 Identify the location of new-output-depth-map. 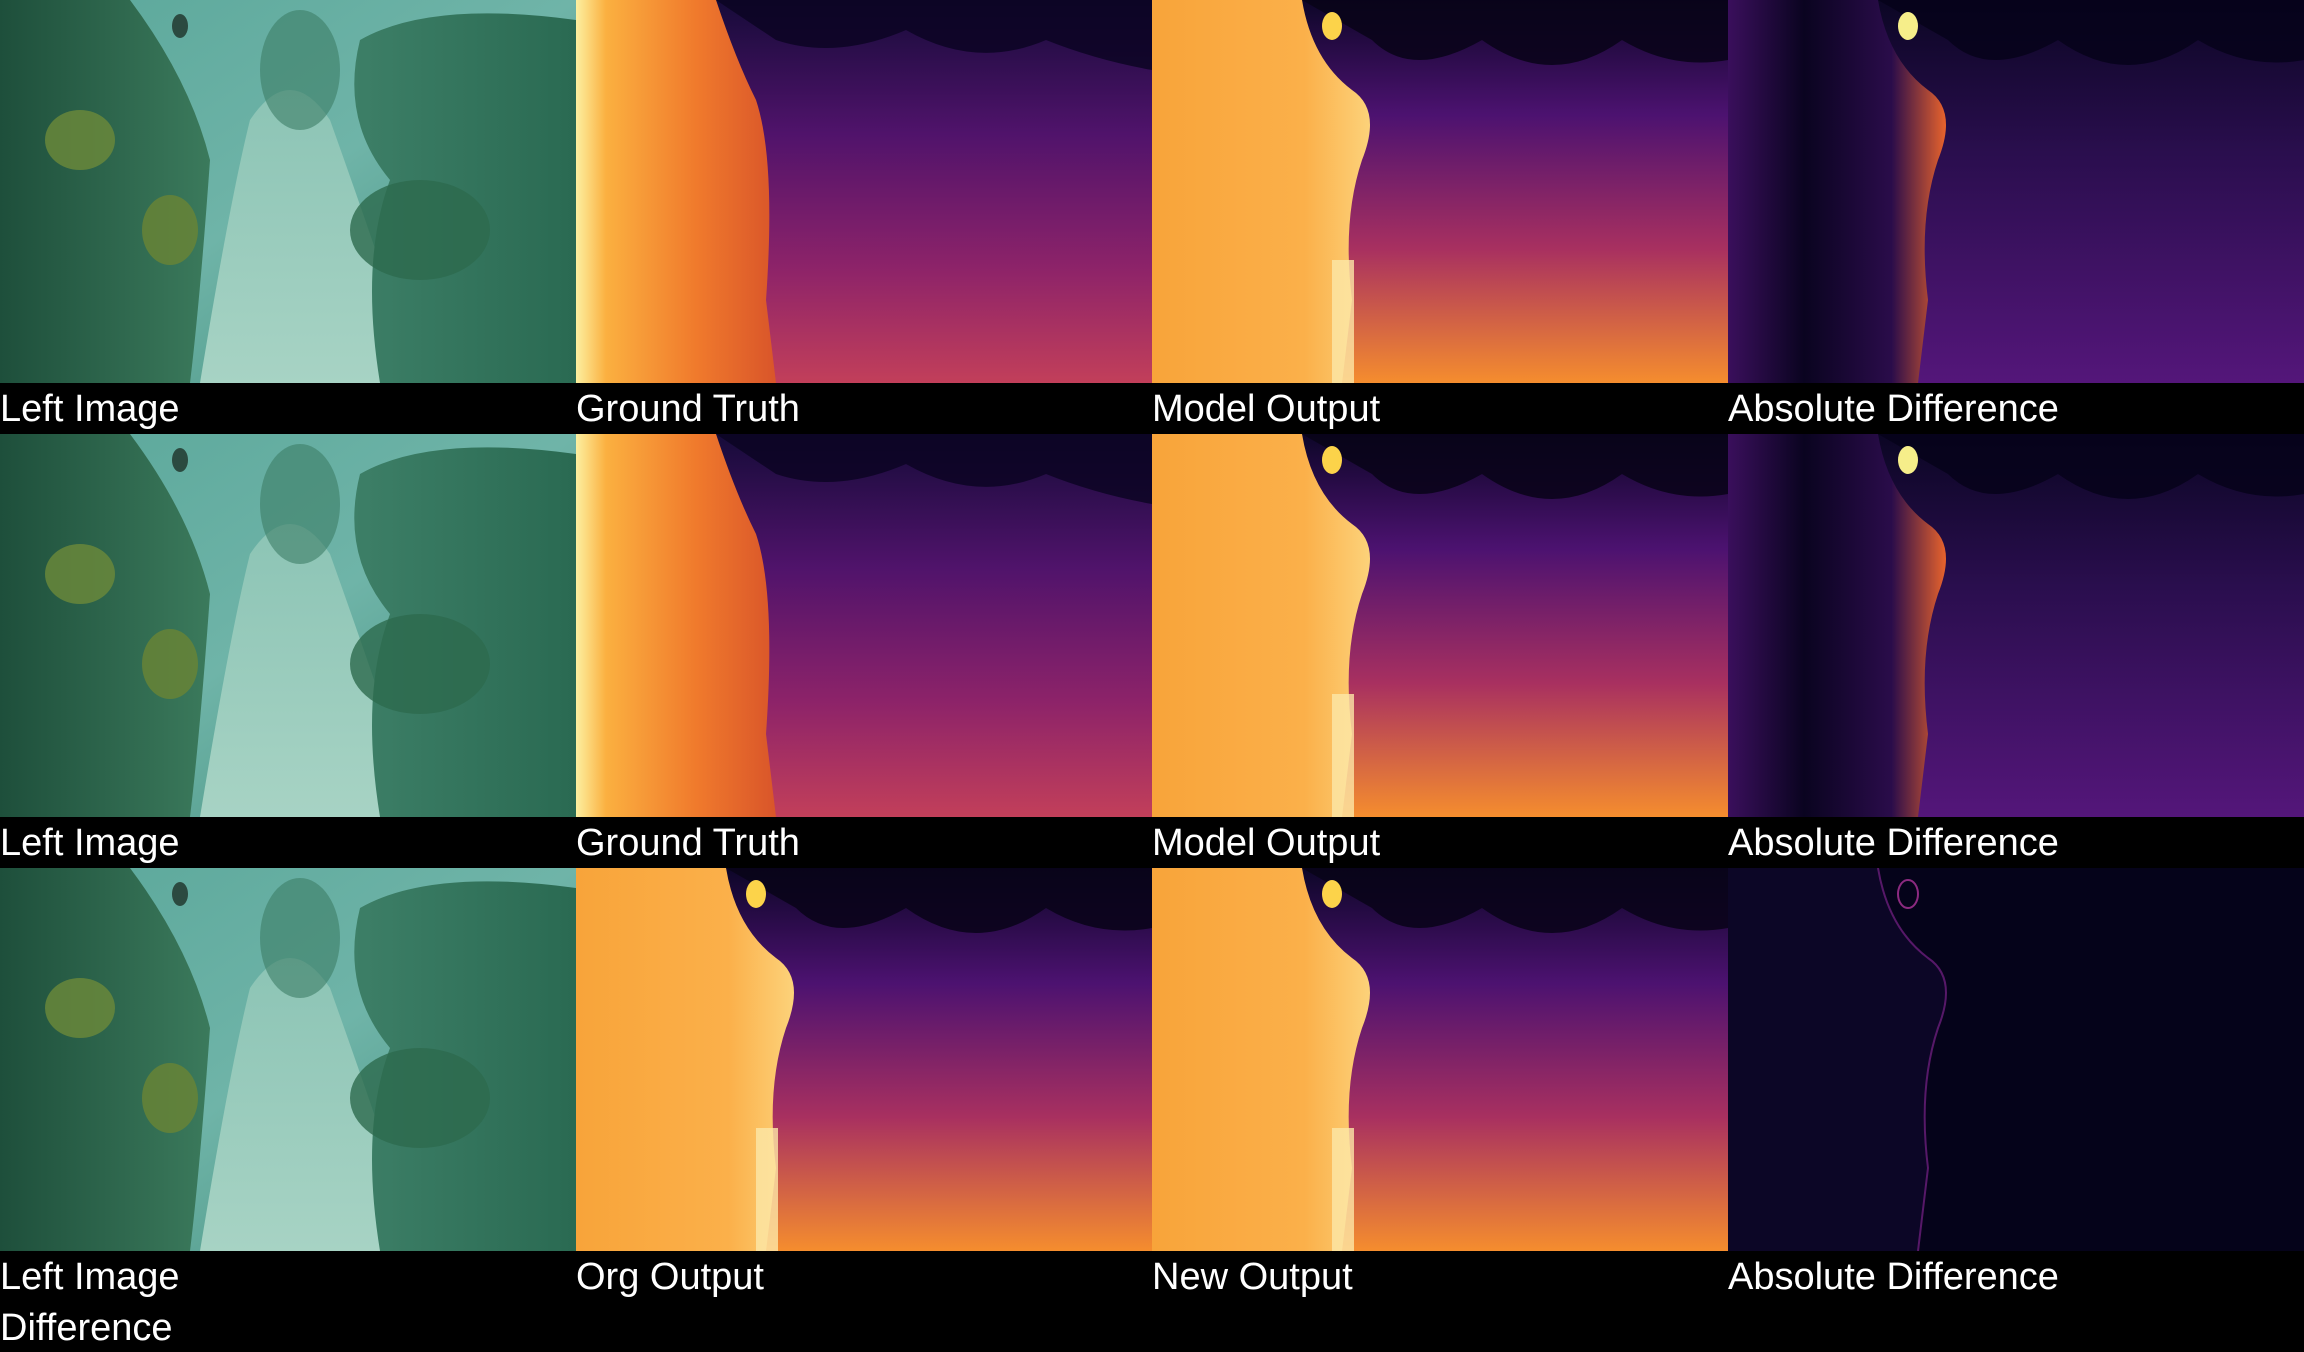
(1440, 1059).